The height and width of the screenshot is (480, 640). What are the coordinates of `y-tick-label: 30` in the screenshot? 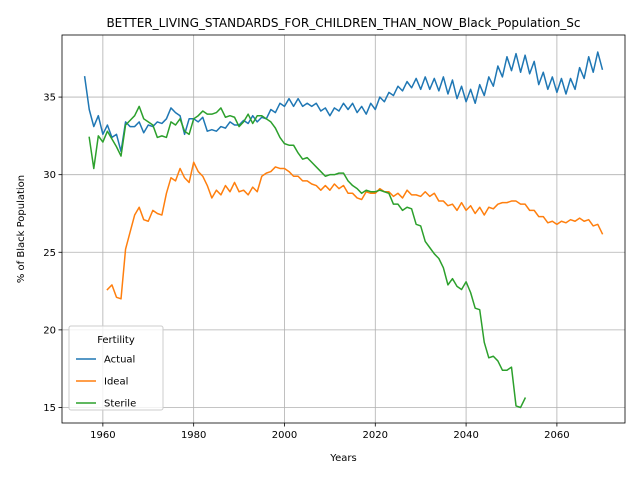 It's located at (49, 175).